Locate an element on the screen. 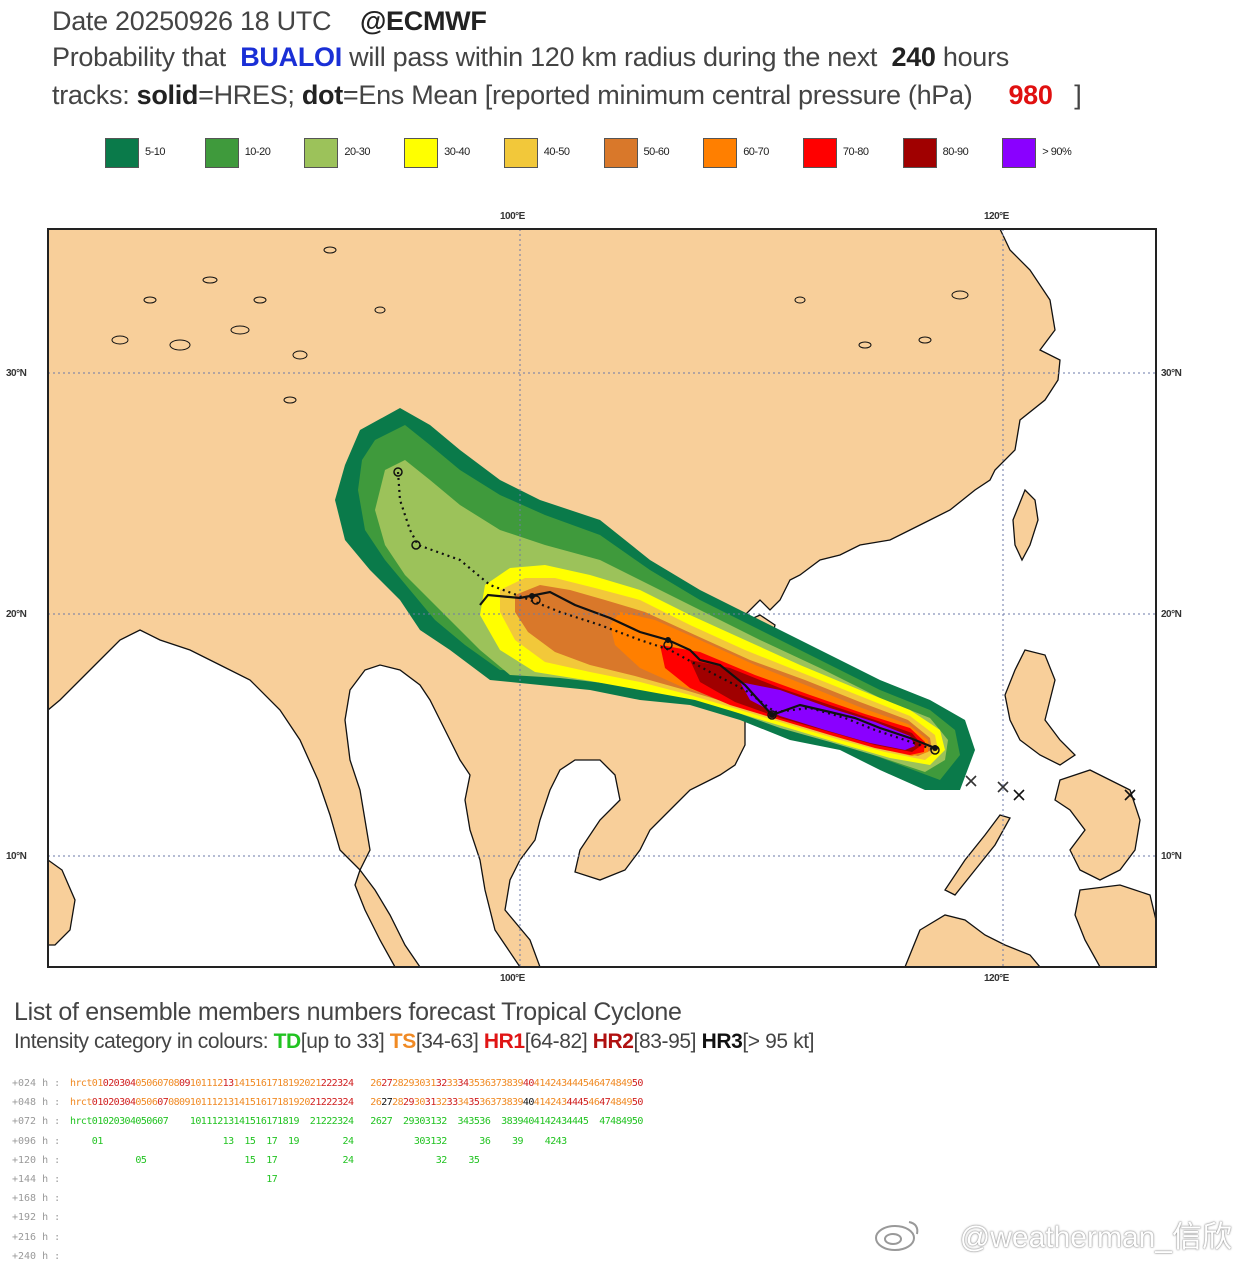  legend-label: 10-20 is located at coordinates (257, 152).